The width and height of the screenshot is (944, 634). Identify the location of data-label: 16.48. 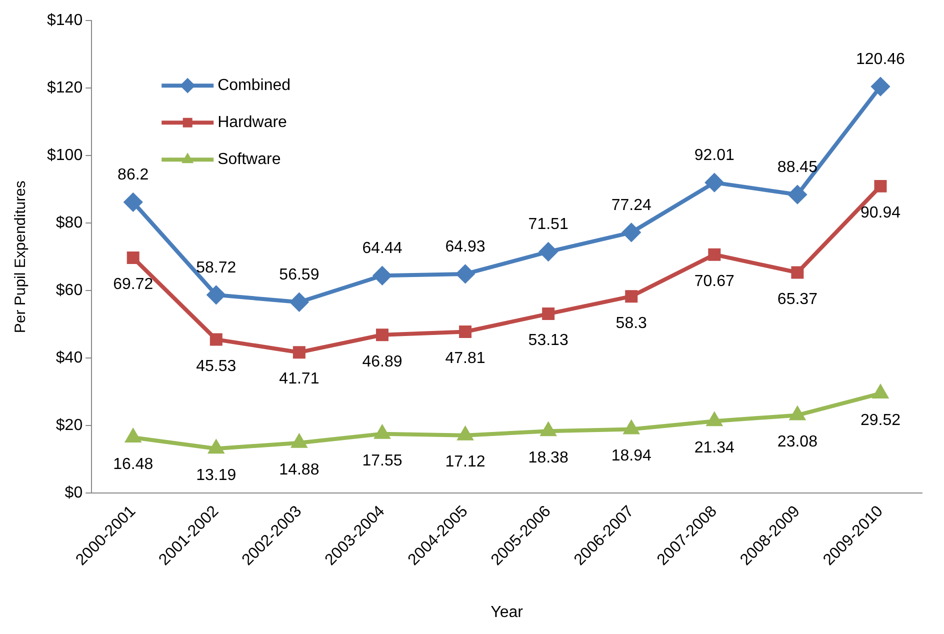
(133, 464).